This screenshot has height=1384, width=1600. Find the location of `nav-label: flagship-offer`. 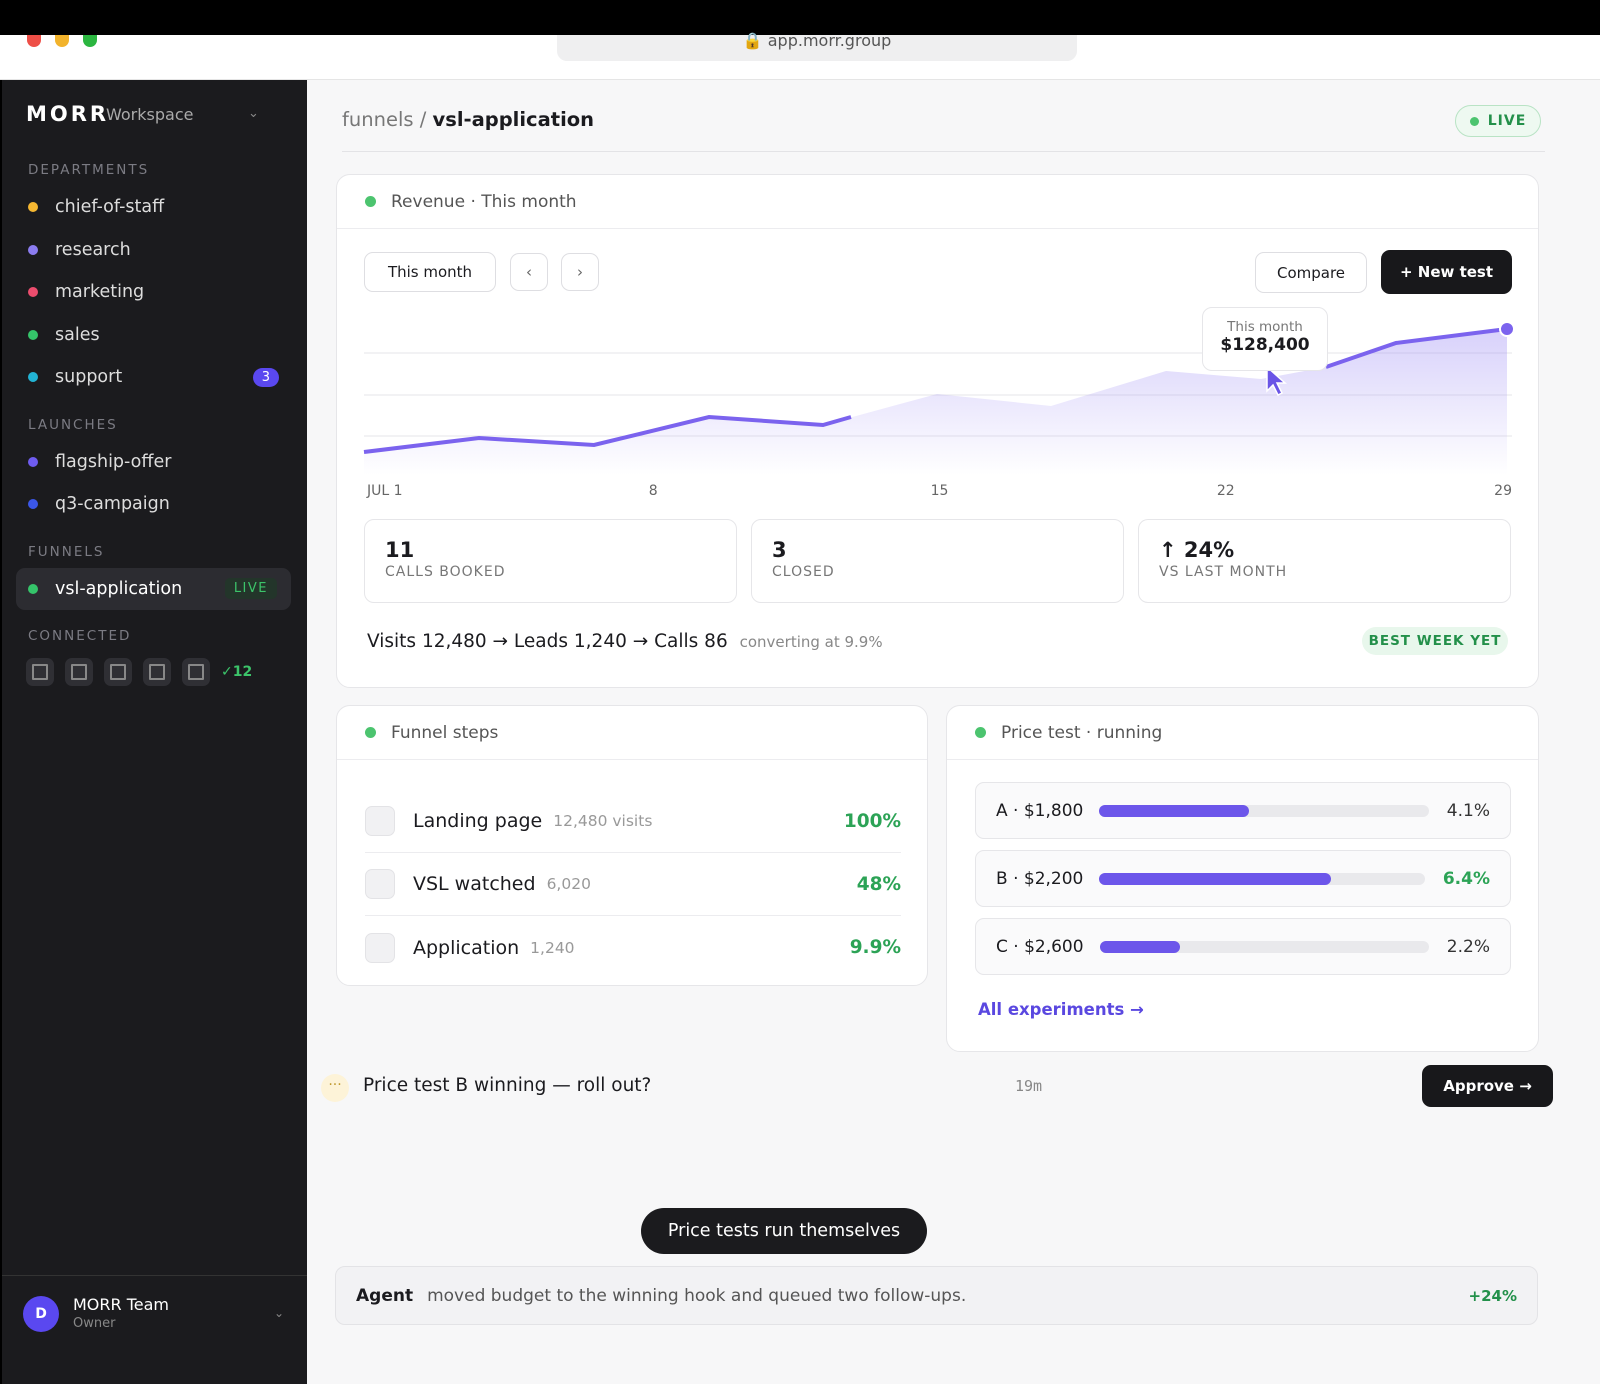

nav-label: flagship-offer is located at coordinates (113, 461).